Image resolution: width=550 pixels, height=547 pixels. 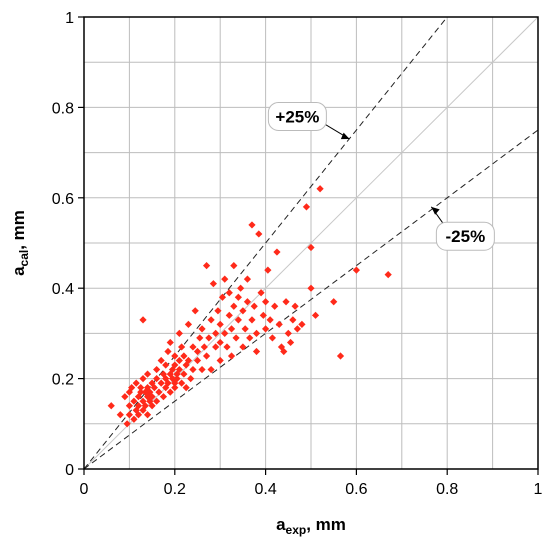 I want to click on x-tick-label: 1, so click(x=538, y=489).